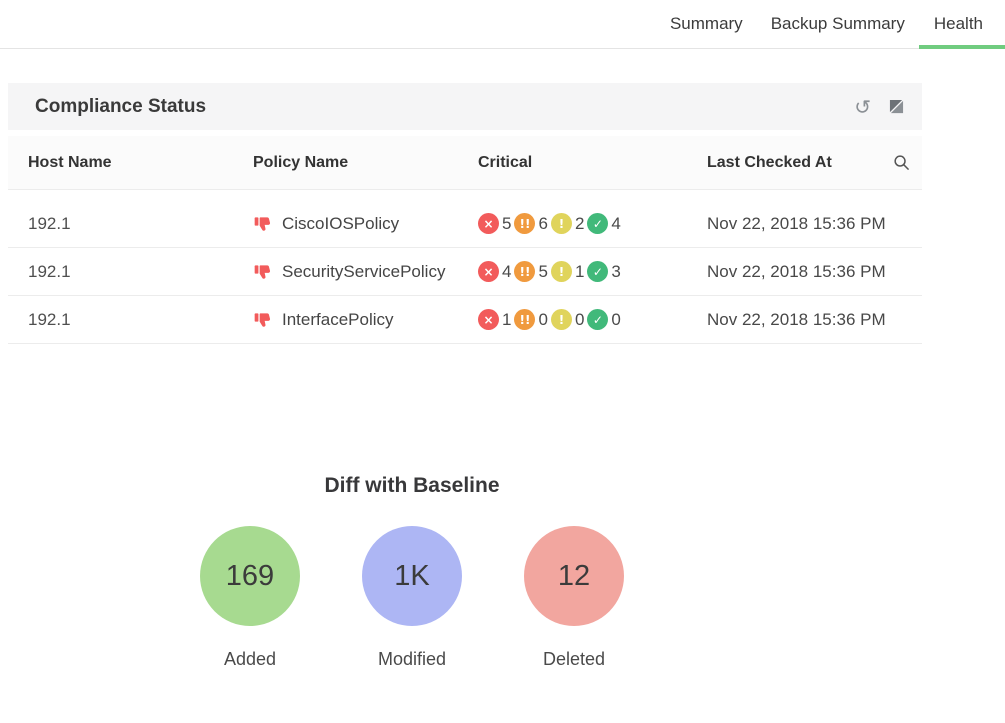 The image size is (1005, 723). What do you see at coordinates (579, 223) in the screenshot?
I see `warning-count: 2` at bounding box center [579, 223].